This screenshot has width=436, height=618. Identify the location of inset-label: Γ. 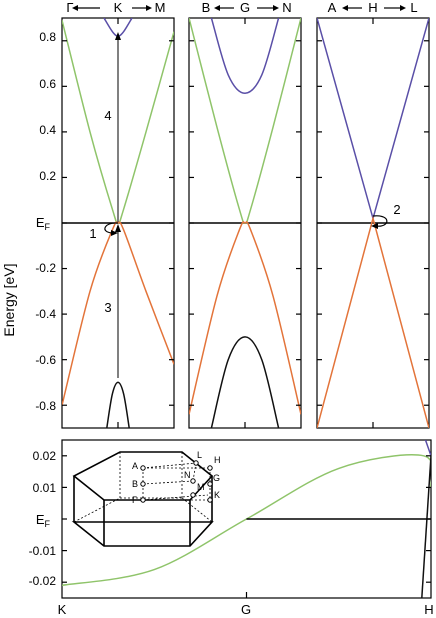
(134, 500).